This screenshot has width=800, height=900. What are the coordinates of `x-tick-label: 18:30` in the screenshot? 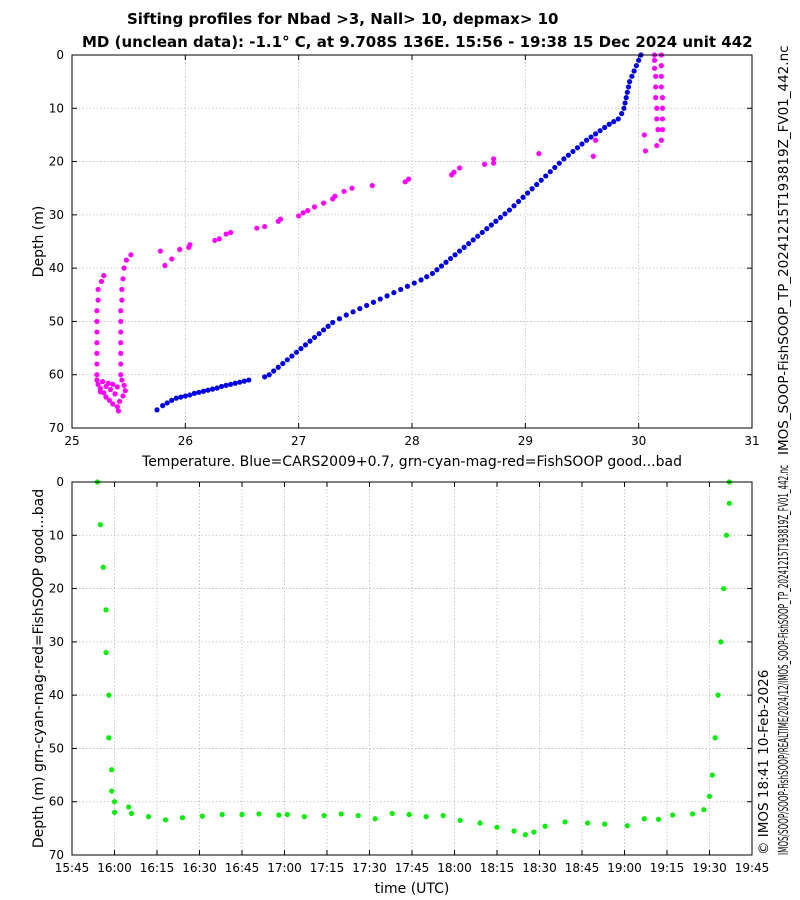 It's located at (539, 868).